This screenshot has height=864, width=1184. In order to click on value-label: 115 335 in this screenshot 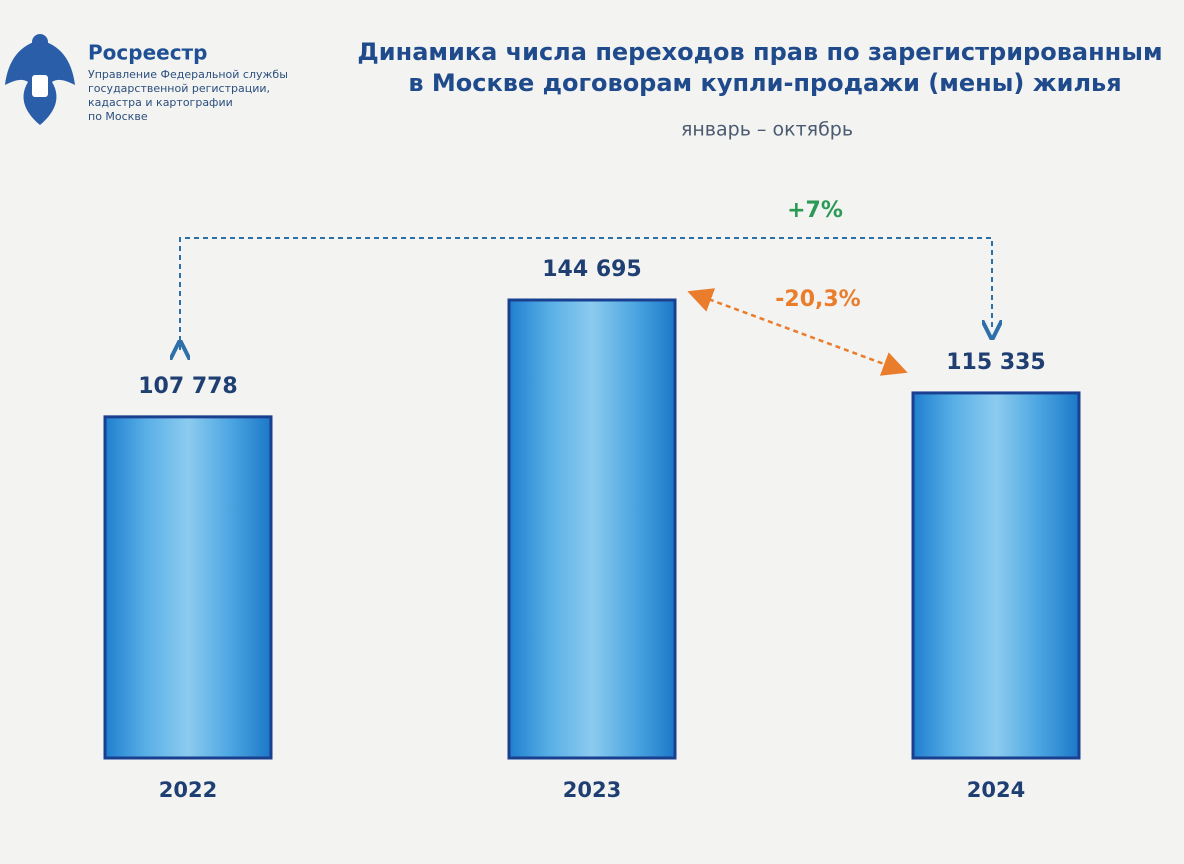, I will do `click(996, 362)`.